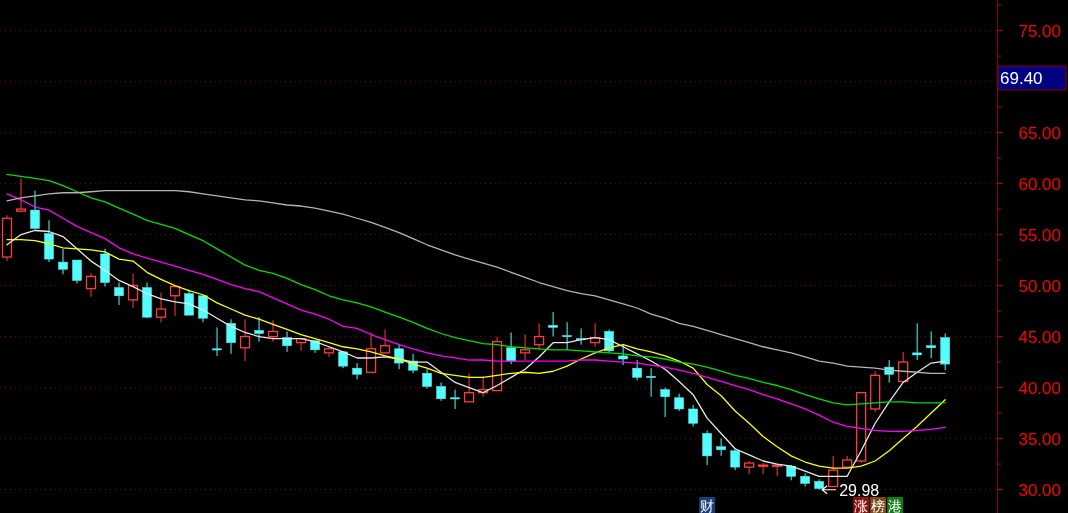 This screenshot has height=513, width=1068. What do you see at coordinates (1039, 235) in the screenshot?
I see `y-tick-label: 55.00` at bounding box center [1039, 235].